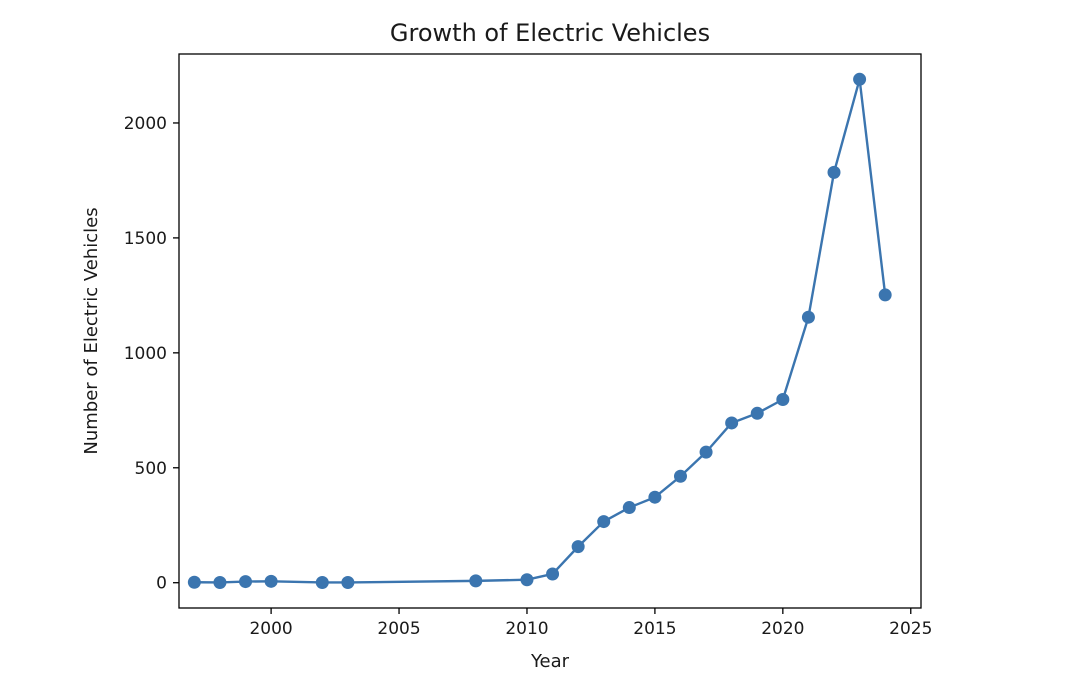  Describe the element at coordinates (782, 629) in the screenshot. I see `x-tick-label: 2020` at that location.